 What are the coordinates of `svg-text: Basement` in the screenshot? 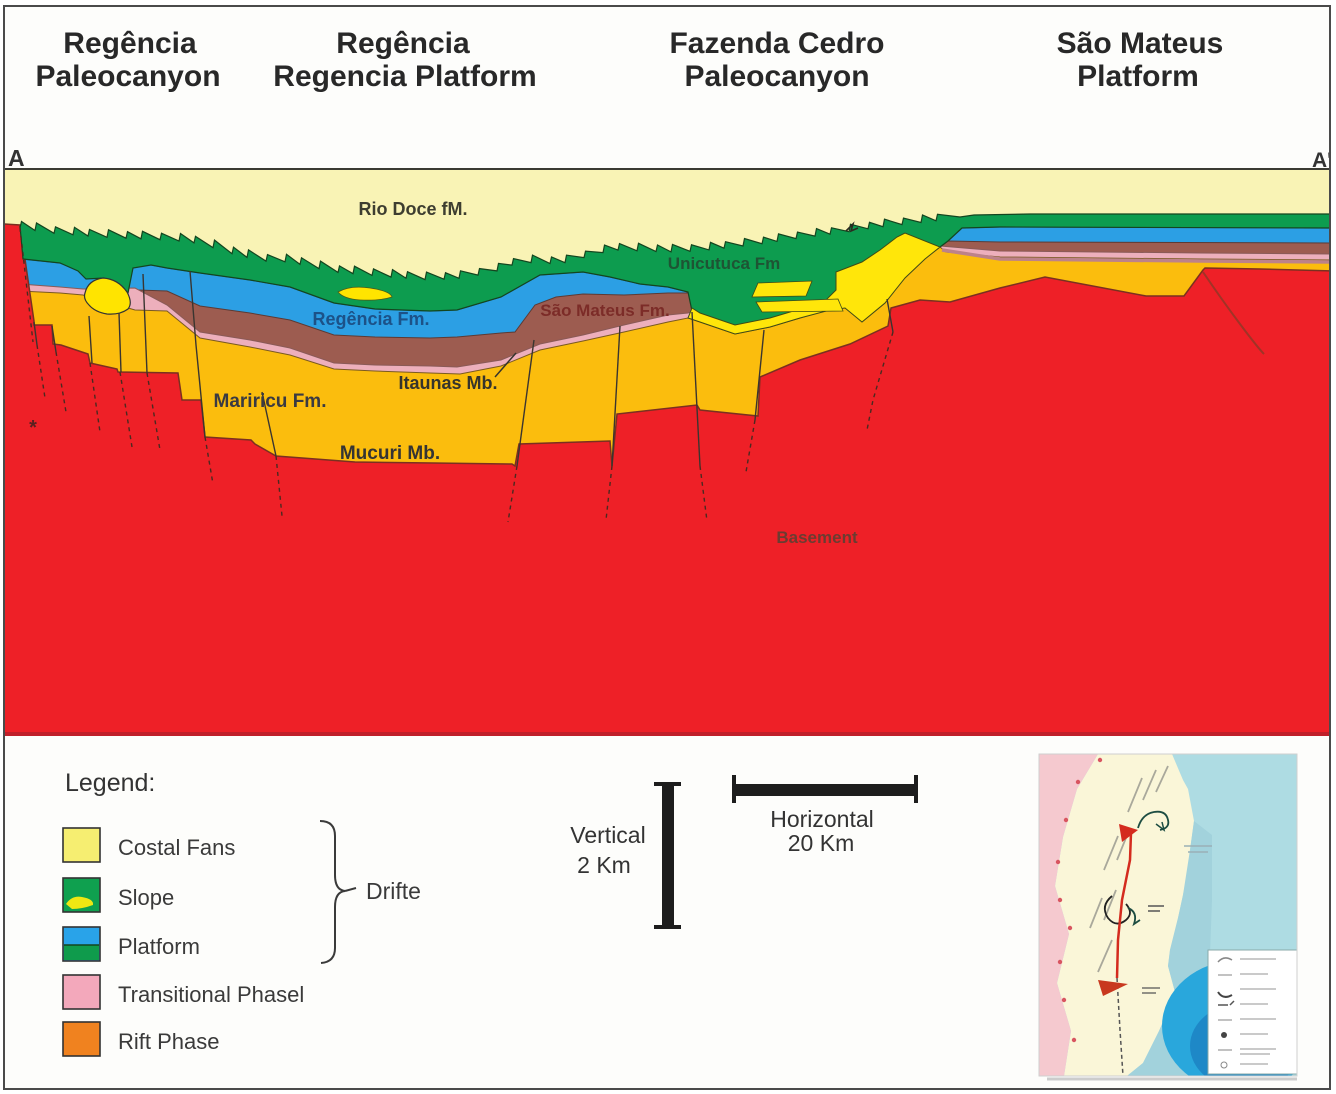 It's located at (817, 537).